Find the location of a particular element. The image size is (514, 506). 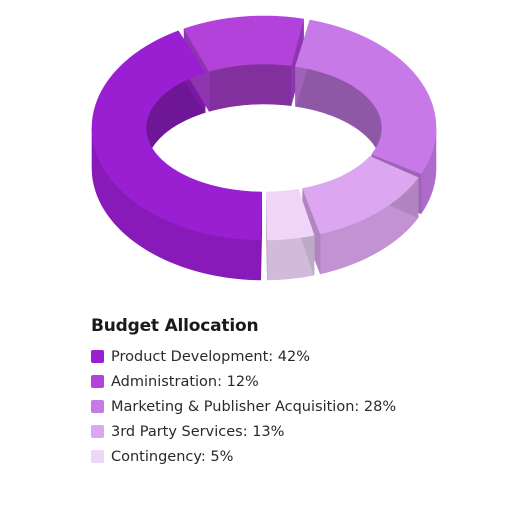

legend-label: Contingency: 5% is located at coordinates (172, 456).